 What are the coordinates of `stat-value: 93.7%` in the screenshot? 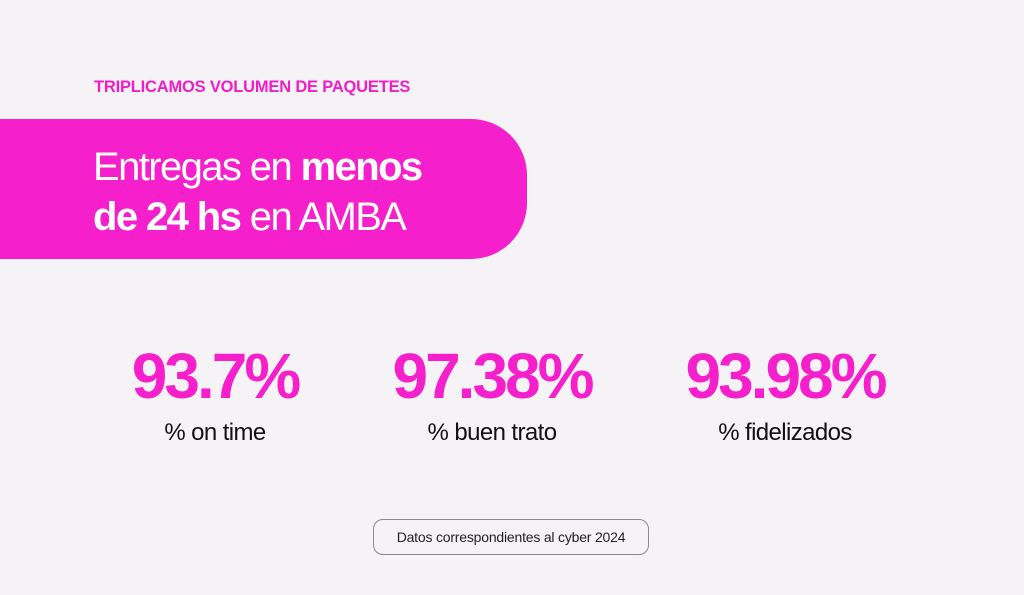 It's located at (216, 376).